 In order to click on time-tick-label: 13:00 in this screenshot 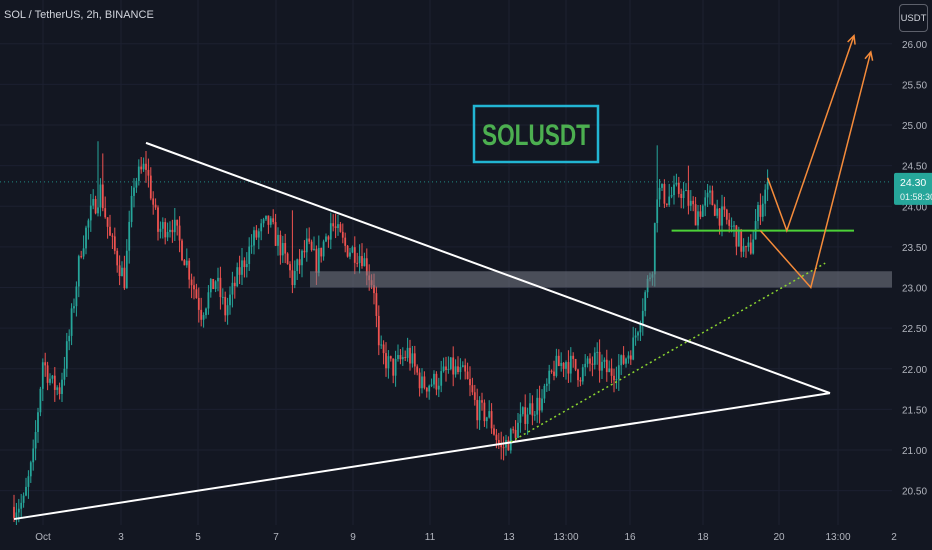, I will do `click(565, 537)`.